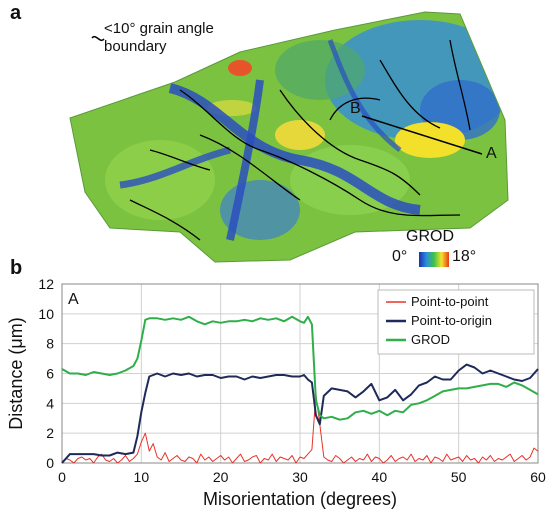  What do you see at coordinates (50, 433) in the screenshot?
I see `y-tick-label: 2` at bounding box center [50, 433].